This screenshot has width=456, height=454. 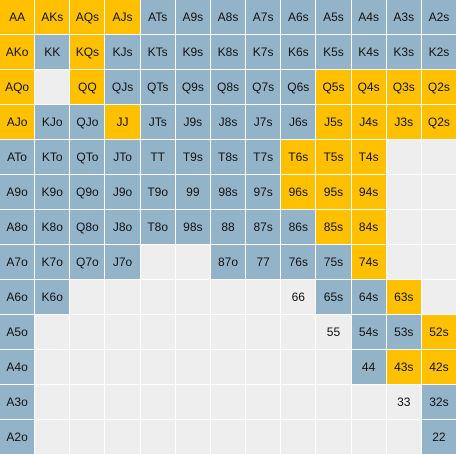 What do you see at coordinates (87, 227) in the screenshot?
I see `hand-cell-Q8o: Q8o` at bounding box center [87, 227].